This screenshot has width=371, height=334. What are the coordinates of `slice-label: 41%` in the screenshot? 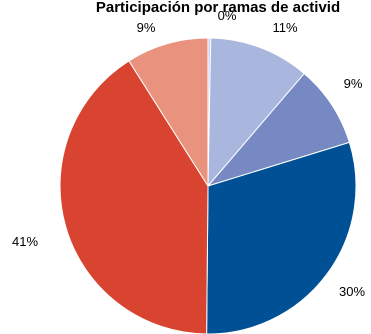 It's located at (25, 241).